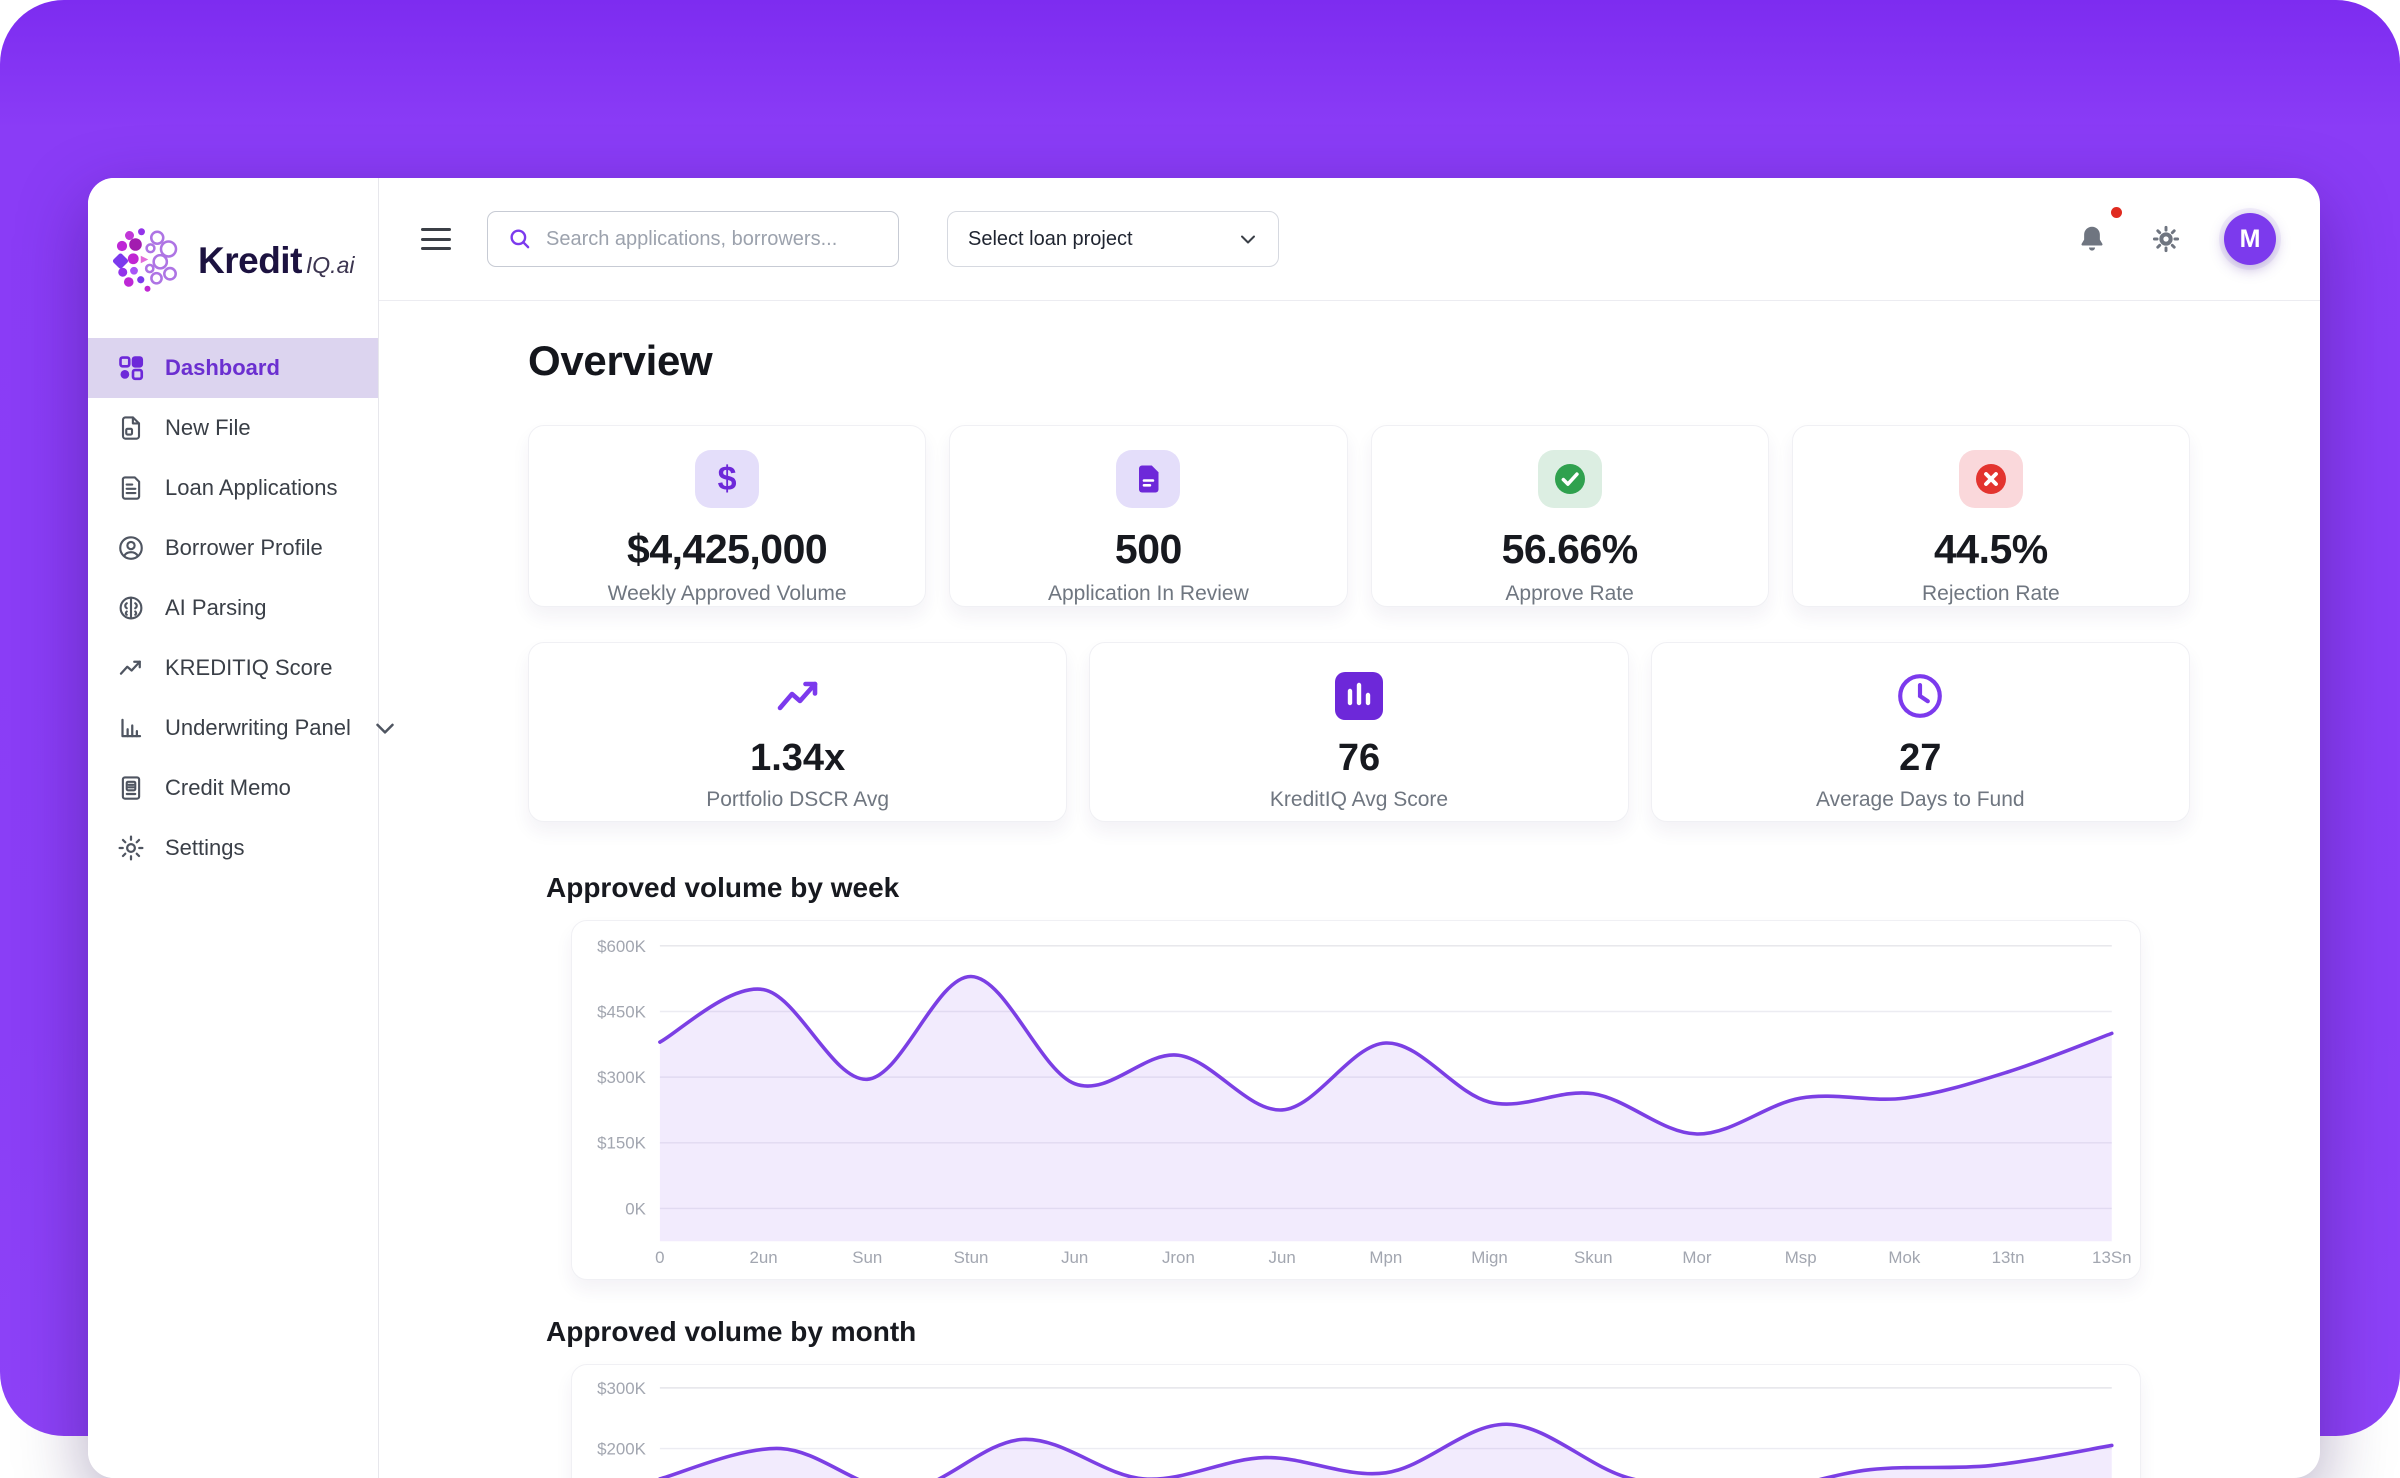  Describe the element at coordinates (622, 1449) in the screenshot. I see `svg-text: $200K` at that location.